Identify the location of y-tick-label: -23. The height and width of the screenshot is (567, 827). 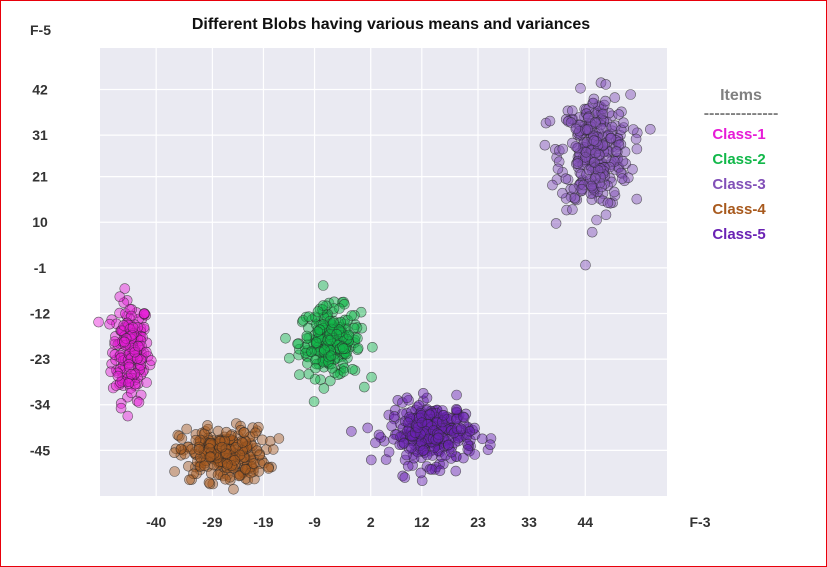
(40, 359).